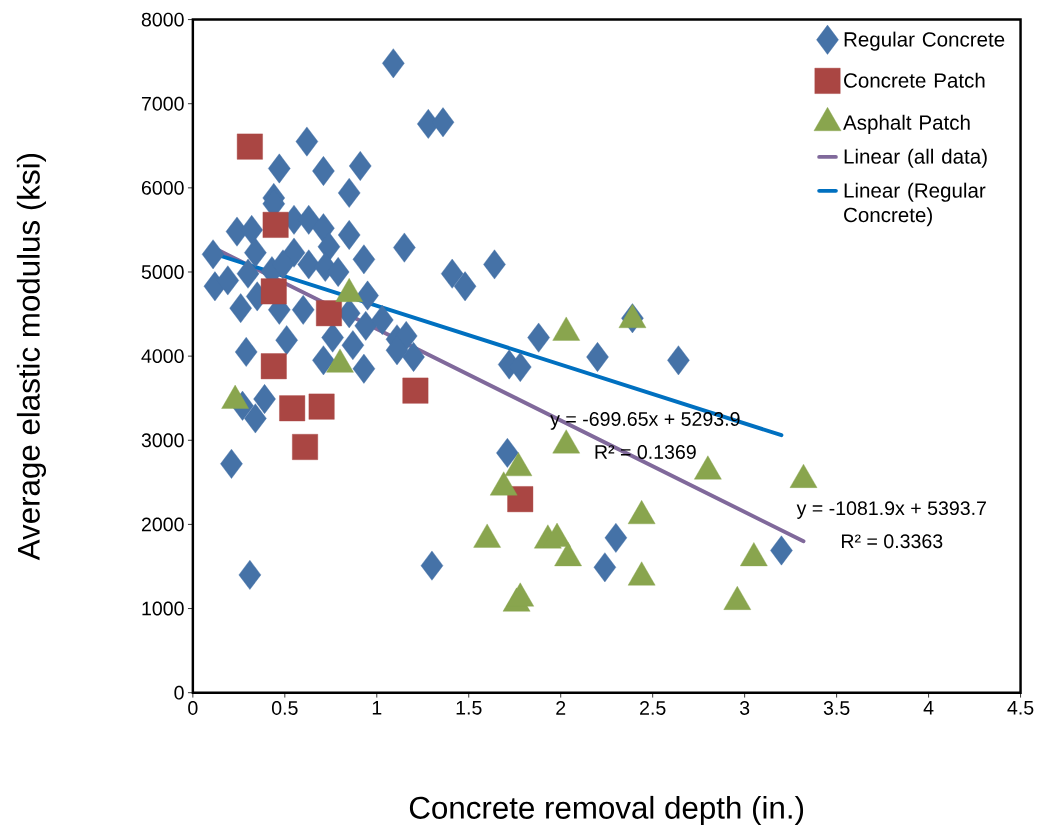 This screenshot has width=1045, height=837. I want to click on y-tick-label: 6000, so click(162, 188).